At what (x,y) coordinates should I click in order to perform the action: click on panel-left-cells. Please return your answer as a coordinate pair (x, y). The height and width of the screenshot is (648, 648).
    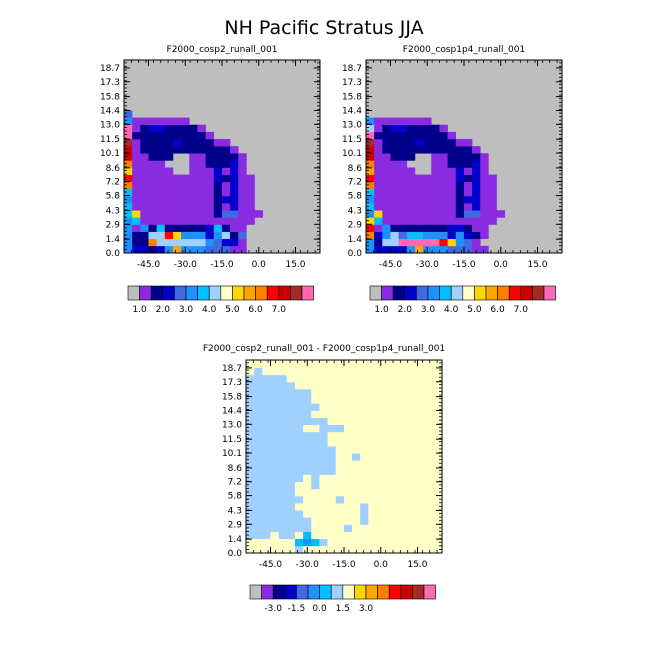
    Looking at the image, I should click on (222, 157).